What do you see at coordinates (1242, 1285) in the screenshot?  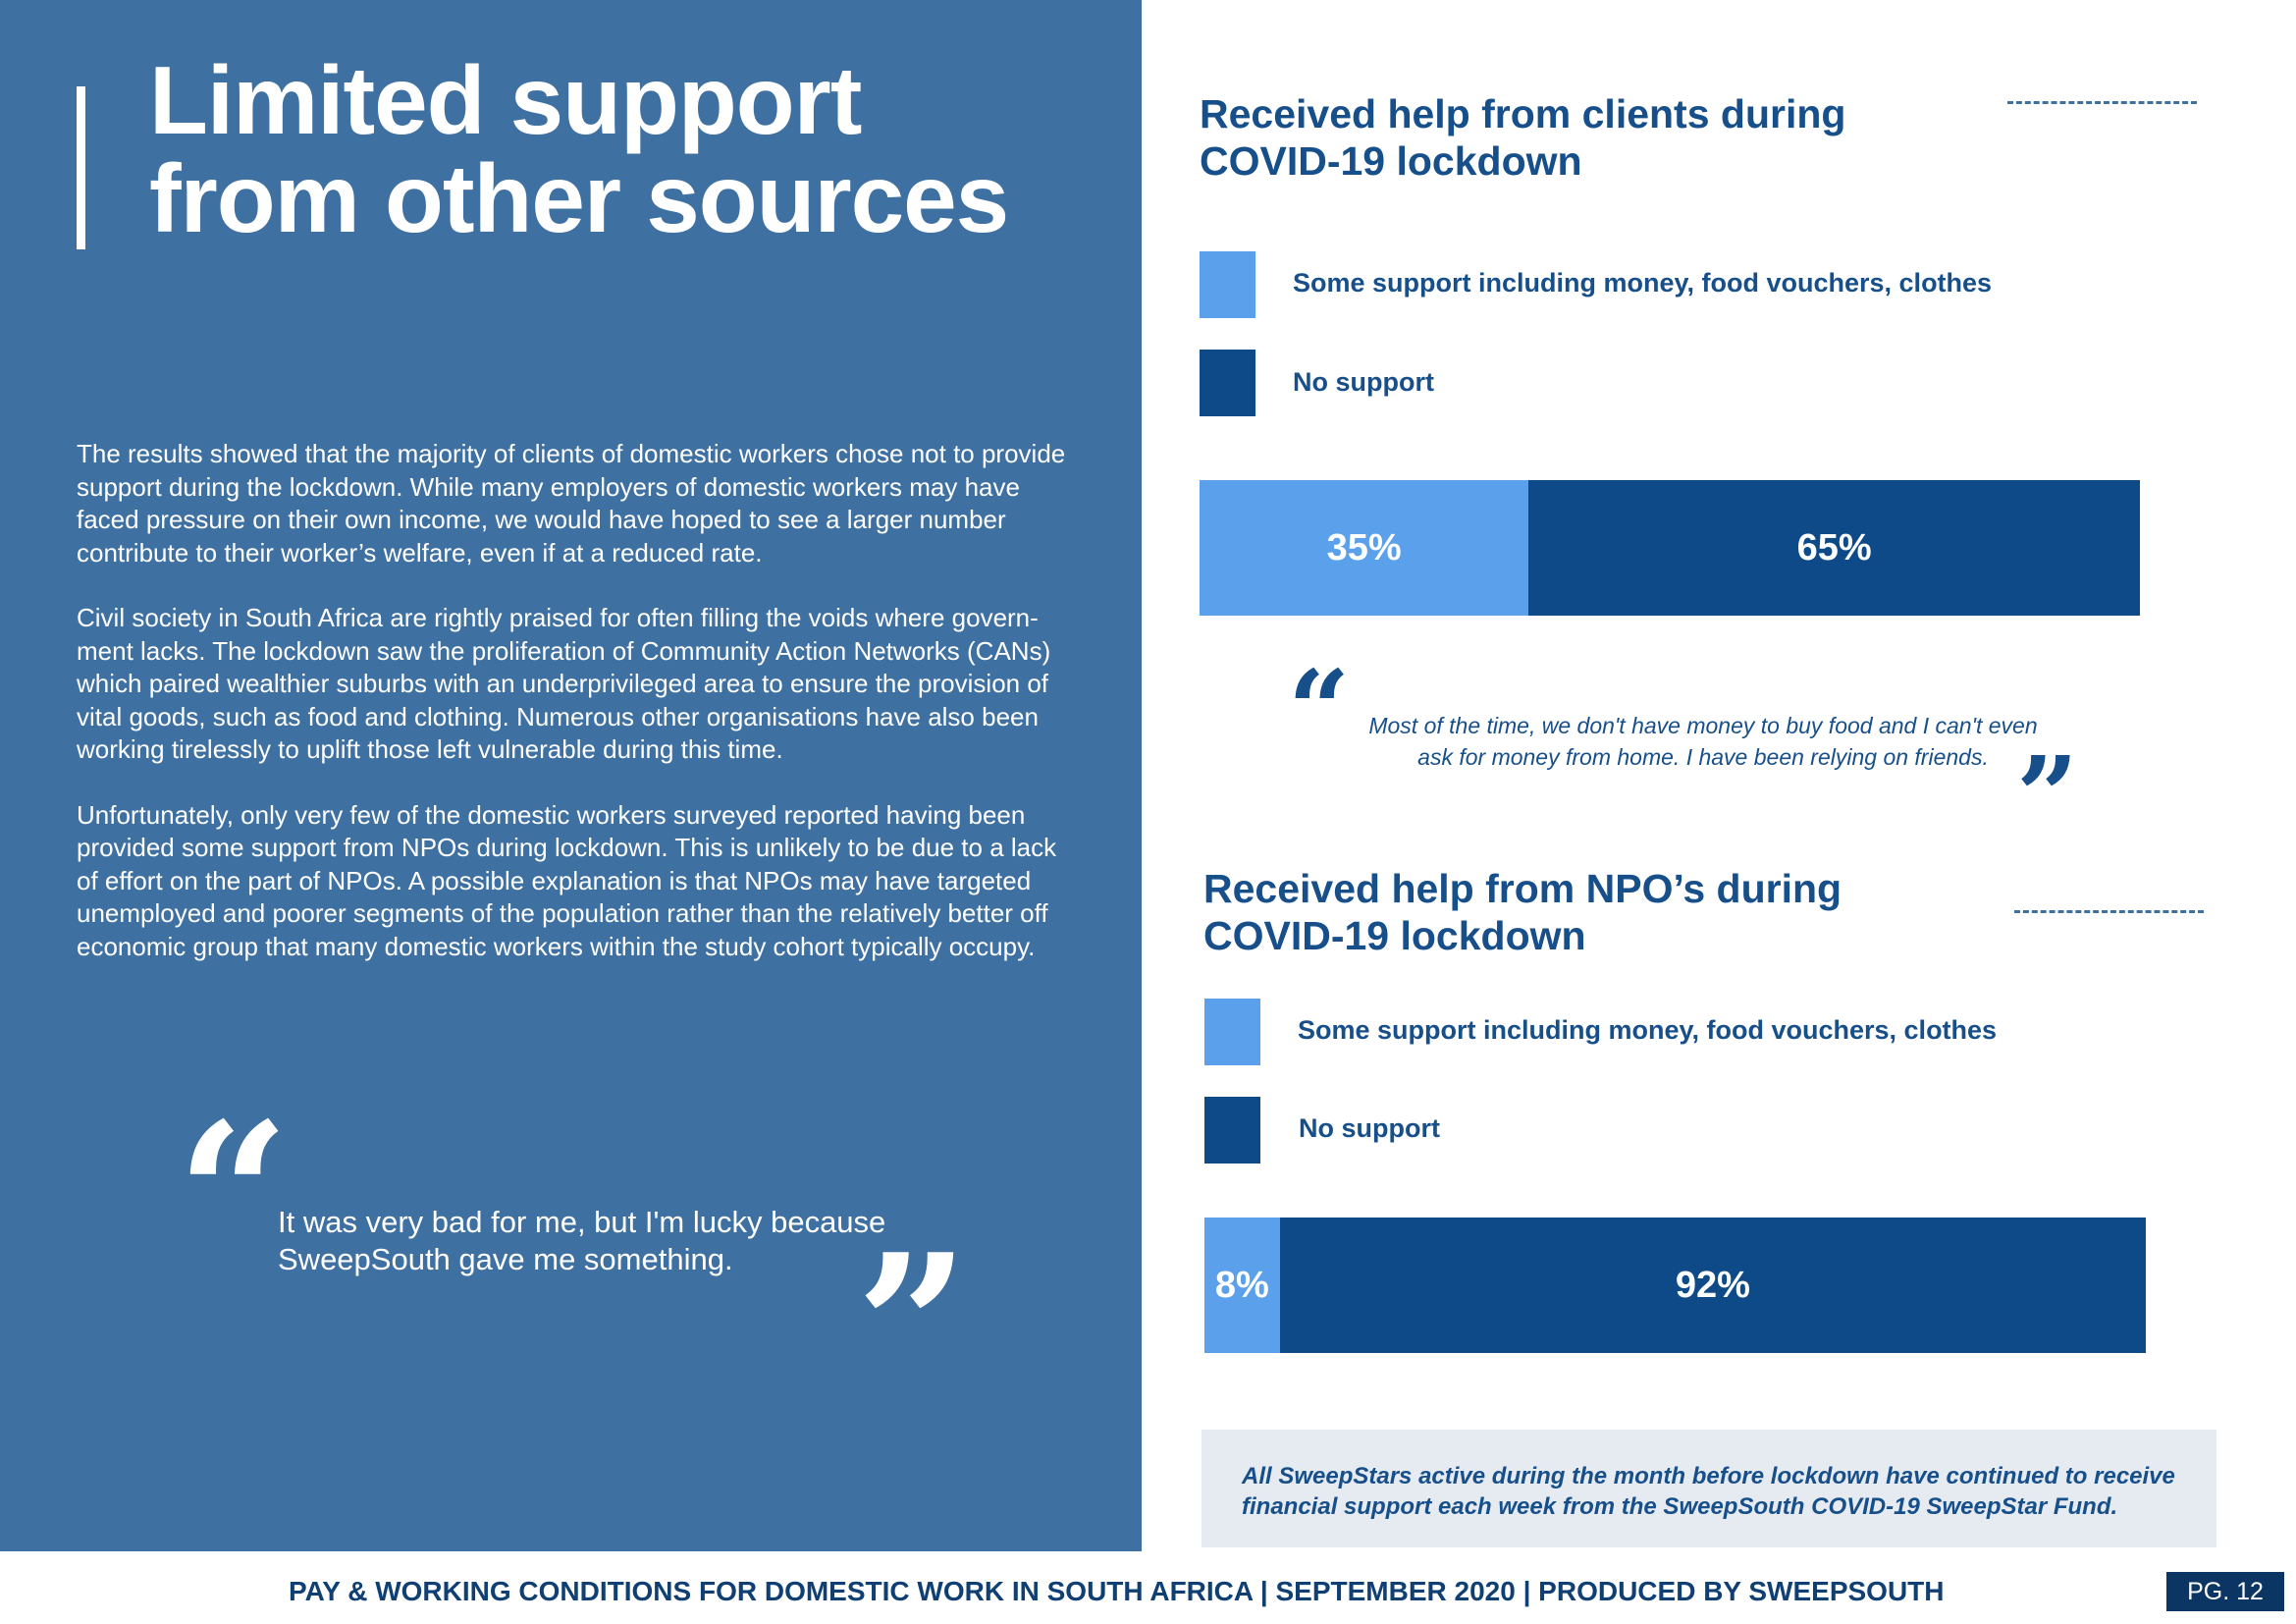 I see `chart-2-bar-some: 8%` at bounding box center [1242, 1285].